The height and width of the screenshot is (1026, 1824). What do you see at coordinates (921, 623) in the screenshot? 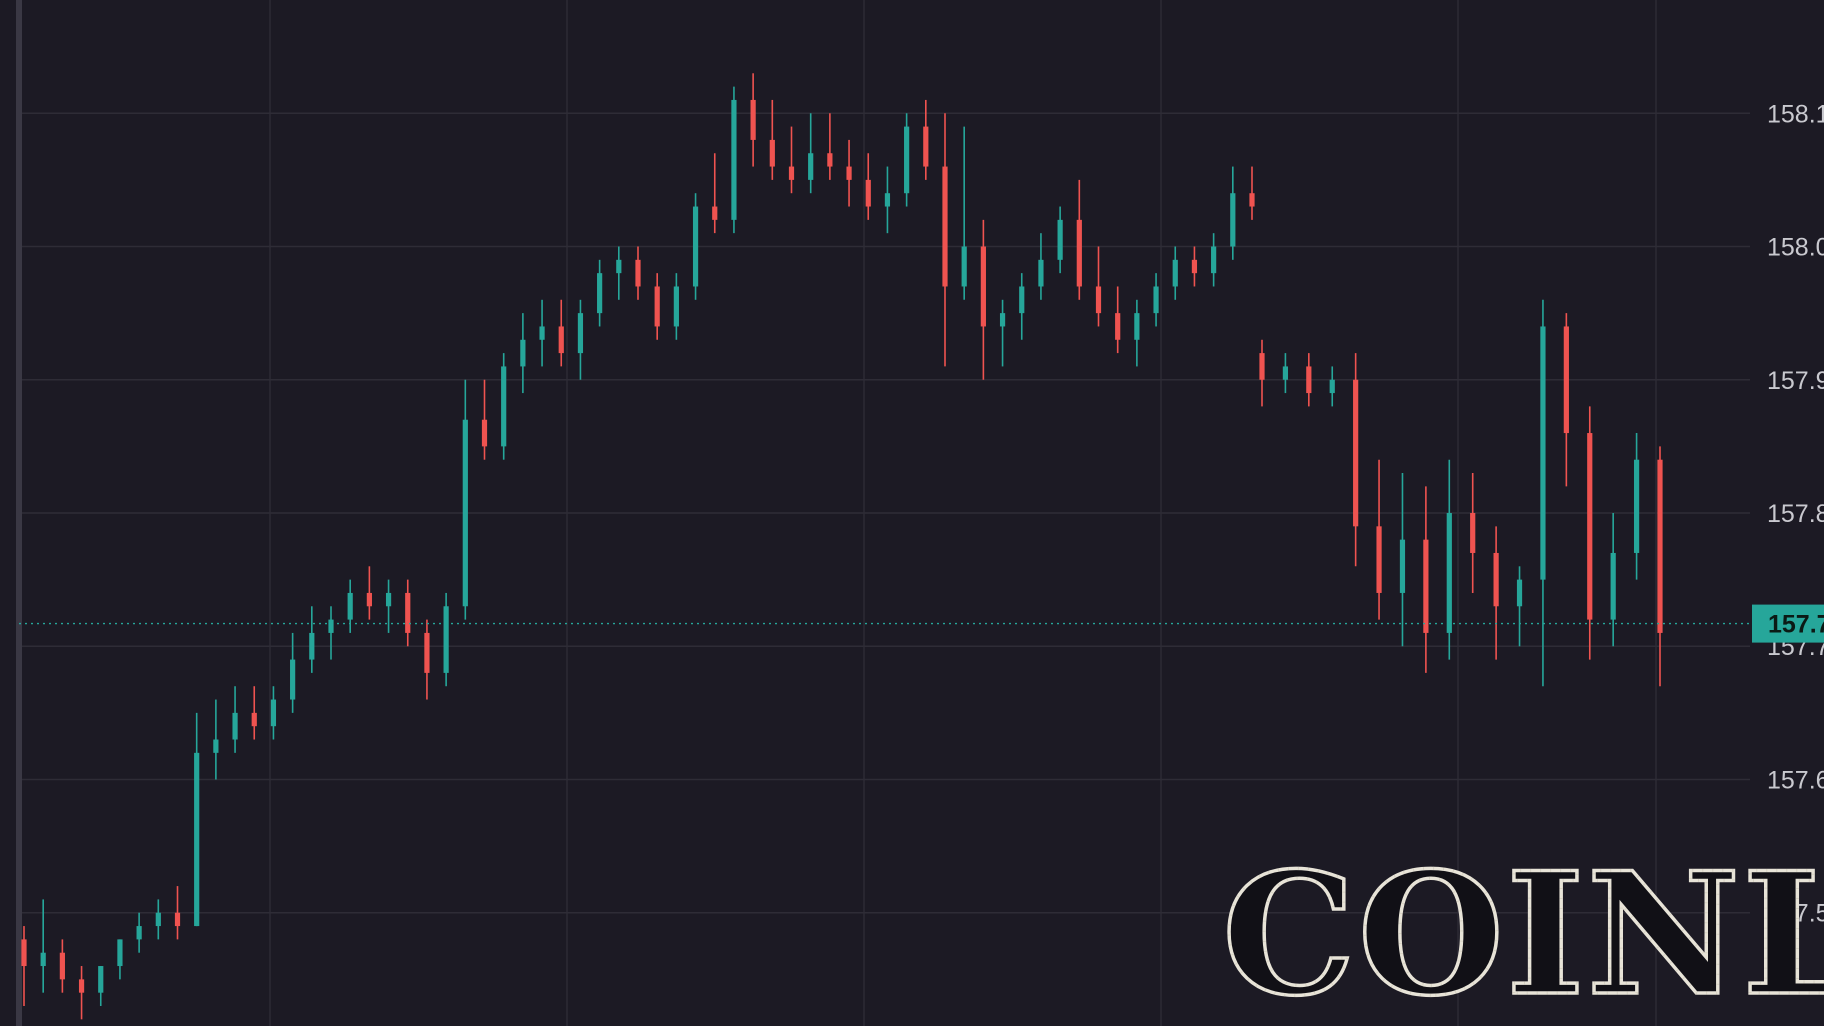
I see `last-price-marker: 157.7` at bounding box center [921, 623].